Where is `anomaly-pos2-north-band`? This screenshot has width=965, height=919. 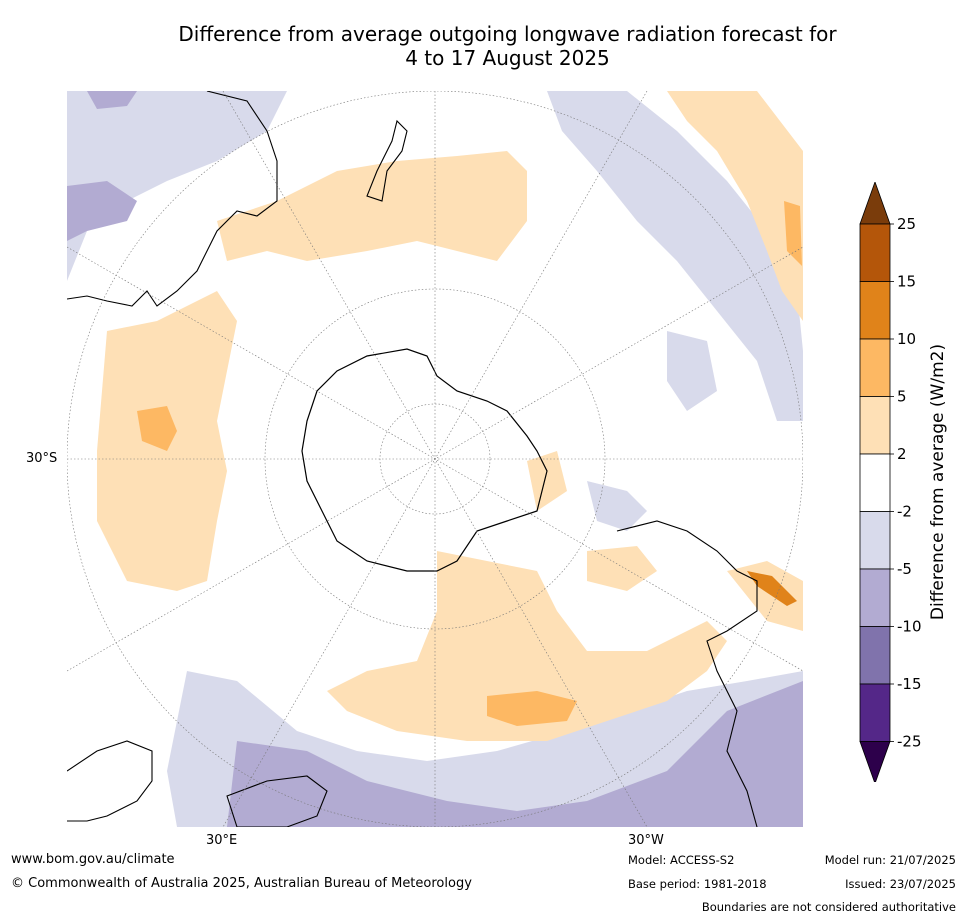 anomaly-pos2-north-band is located at coordinates (372, 206).